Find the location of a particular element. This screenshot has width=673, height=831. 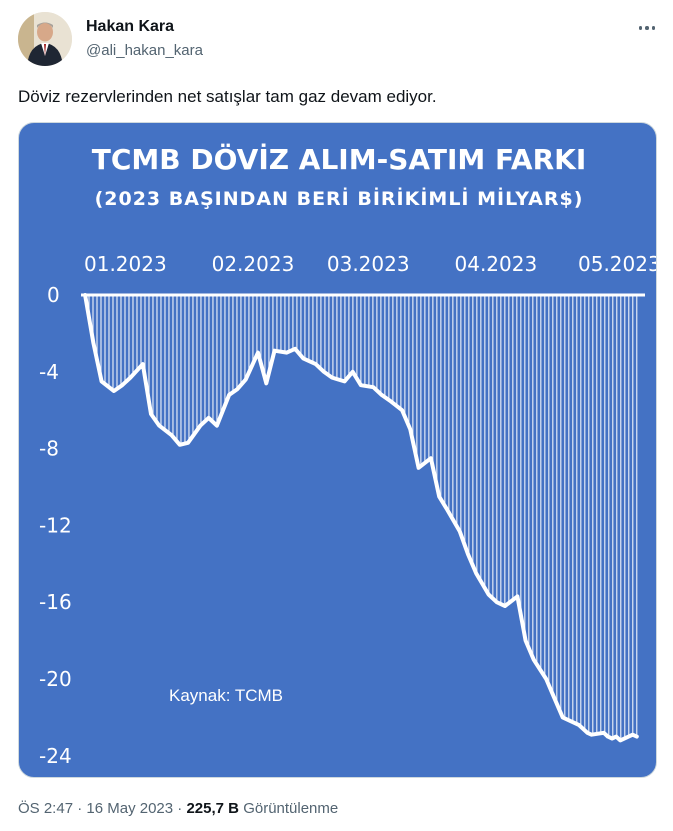

chart-subtitle: (2023 BAŞINDAN BERİ BİRİKİMLİ MİLYAR$) is located at coordinates (339, 198).